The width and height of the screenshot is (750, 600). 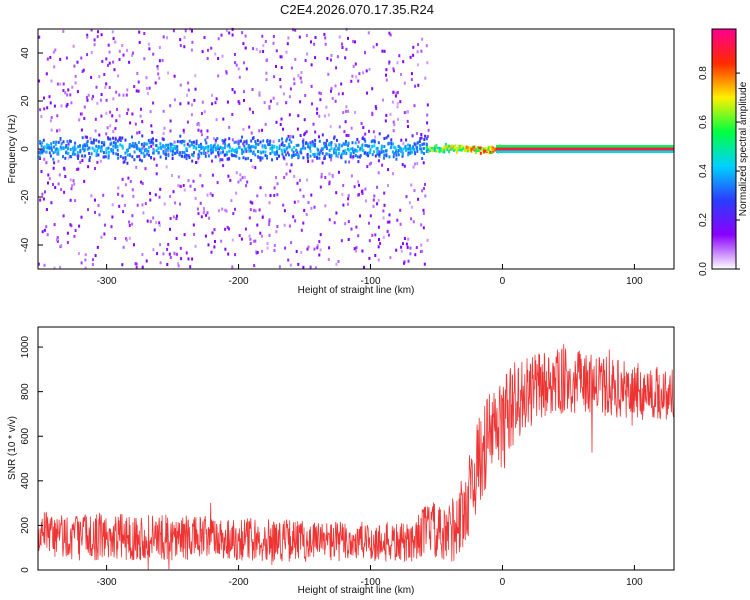 What do you see at coordinates (503, 281) in the screenshot?
I see `spectrogram-x-tick-label: 0` at bounding box center [503, 281].